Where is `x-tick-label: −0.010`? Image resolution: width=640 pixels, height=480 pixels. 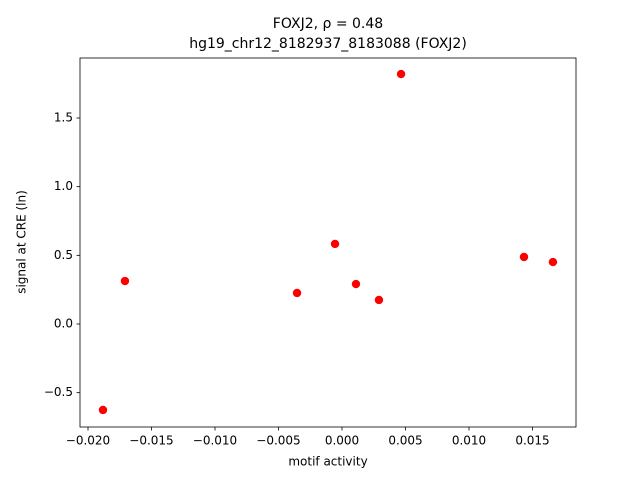
x-tick-label: −0.010 is located at coordinates (215, 441).